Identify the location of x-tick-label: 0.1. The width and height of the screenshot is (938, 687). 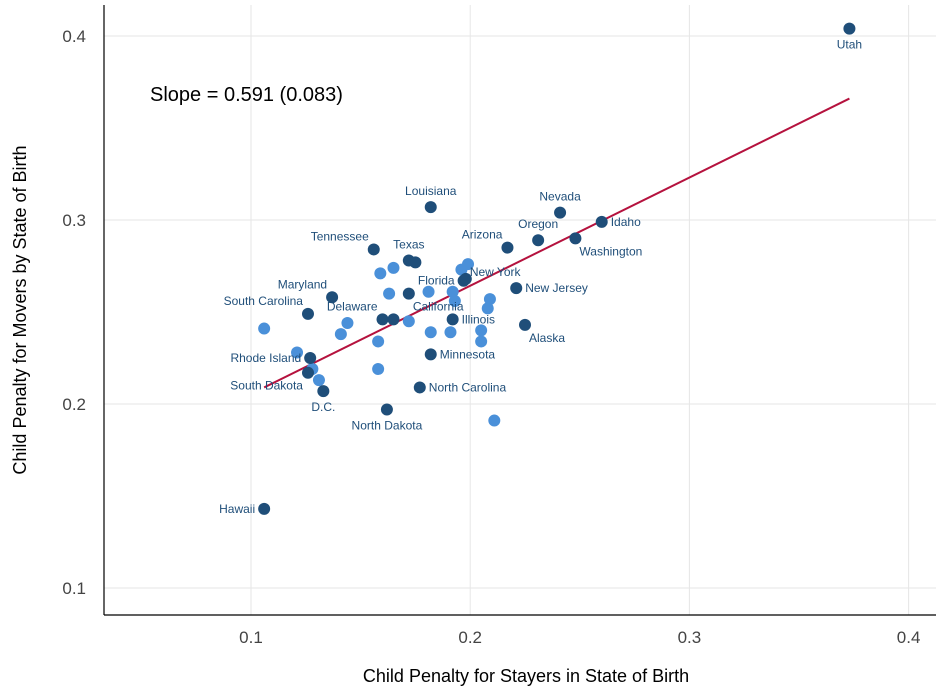
(251, 637).